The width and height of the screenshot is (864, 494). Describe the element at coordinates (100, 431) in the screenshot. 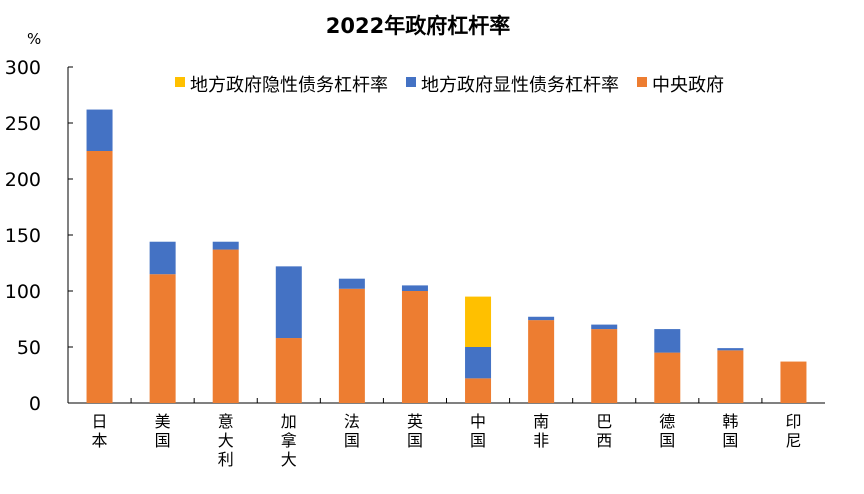

I see `x-tick-label: 日本` at that location.